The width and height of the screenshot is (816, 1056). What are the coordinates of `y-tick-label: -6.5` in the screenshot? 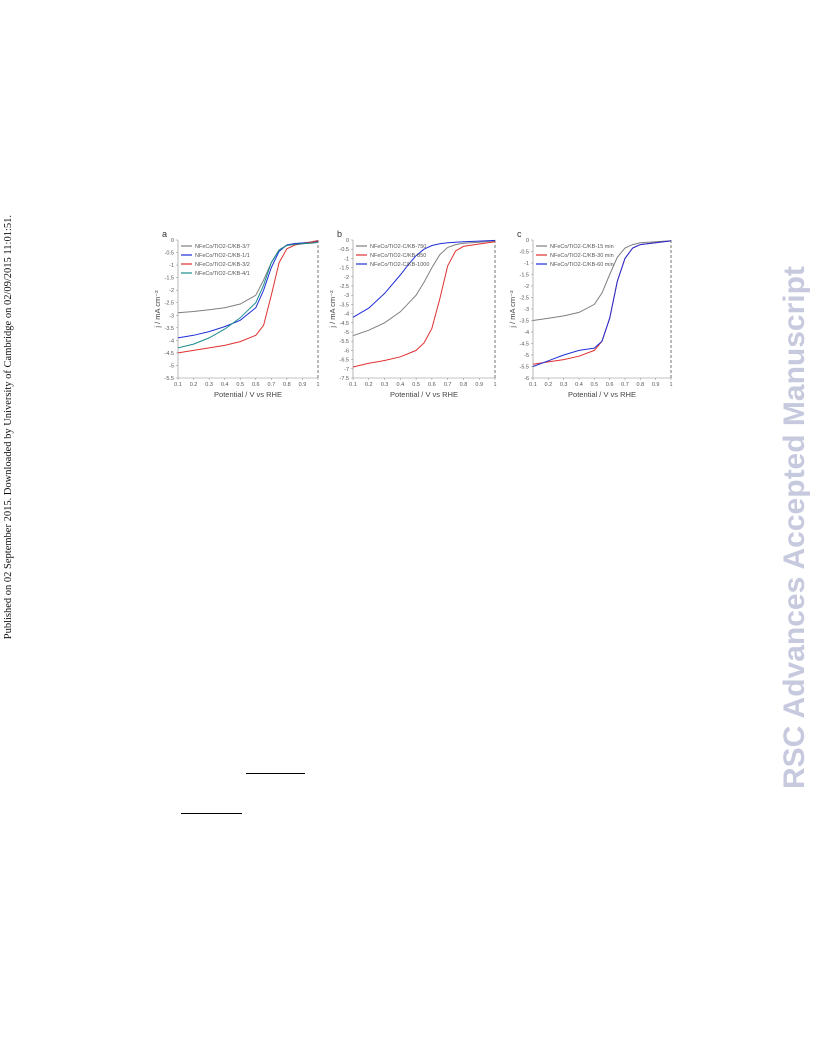 It's located at (344, 361).